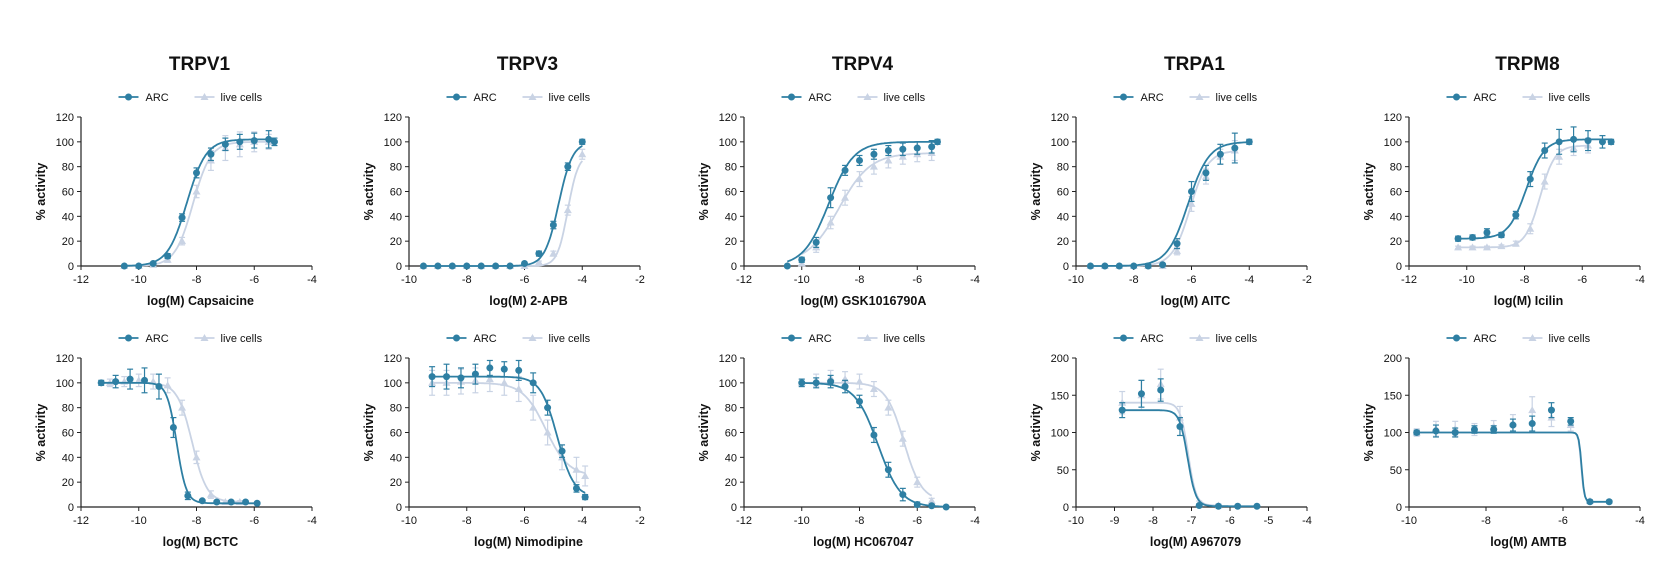 The width and height of the screenshot is (1664, 584). Describe the element at coordinates (1269, 521) in the screenshot. I see `x-tick-label: -5` at that location.